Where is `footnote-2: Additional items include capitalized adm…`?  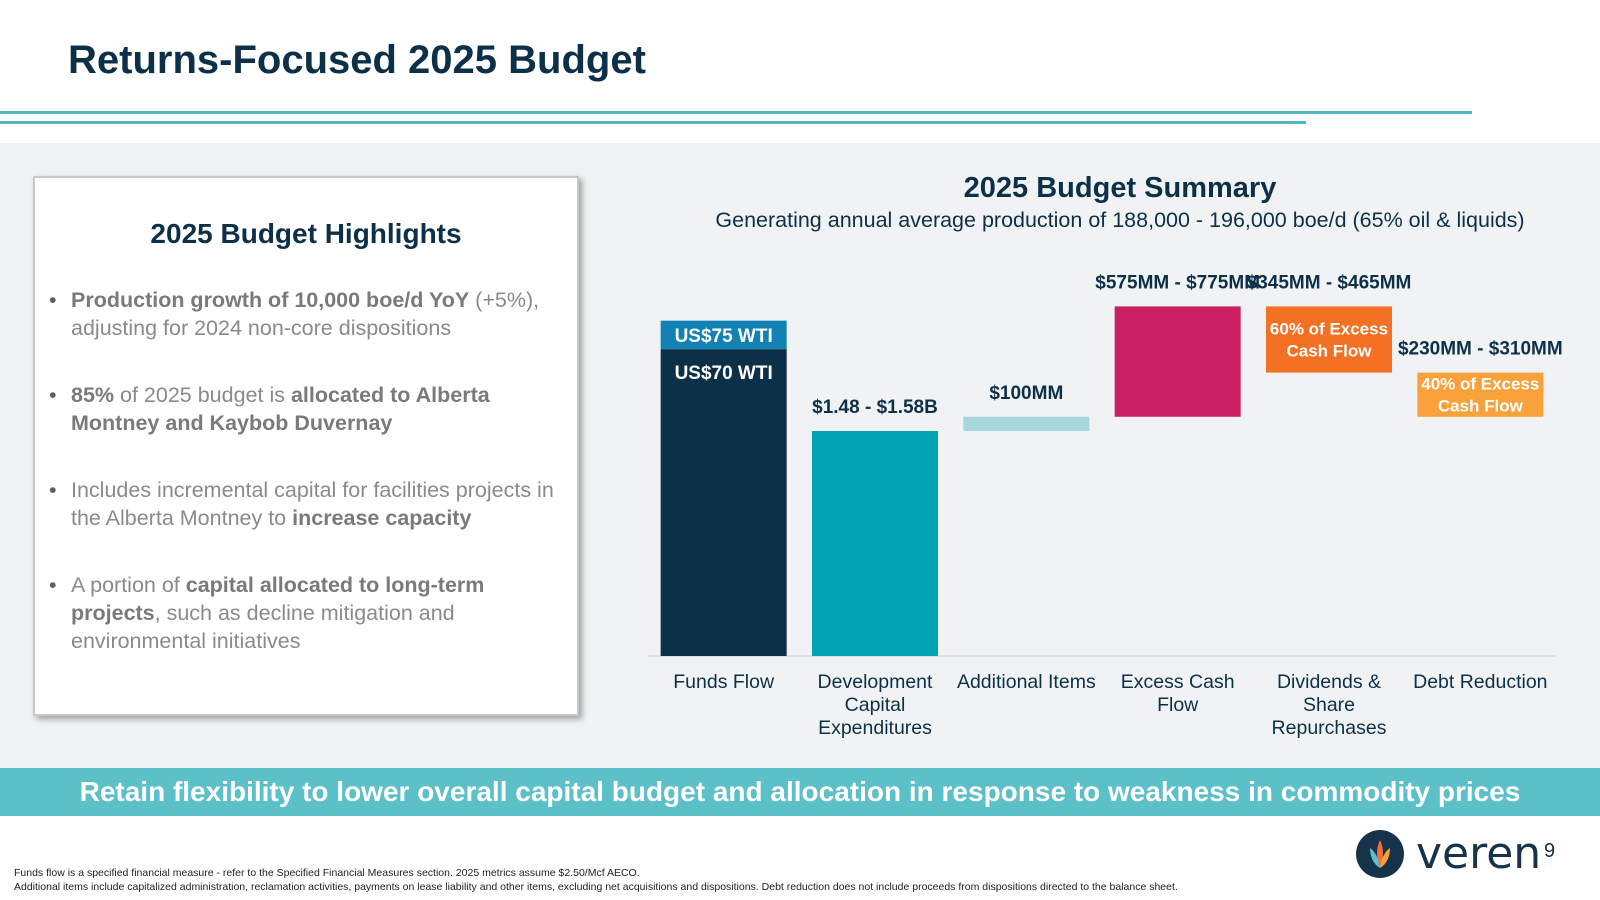 footnote-2: Additional items include capitalized adm… is located at coordinates (596, 887).